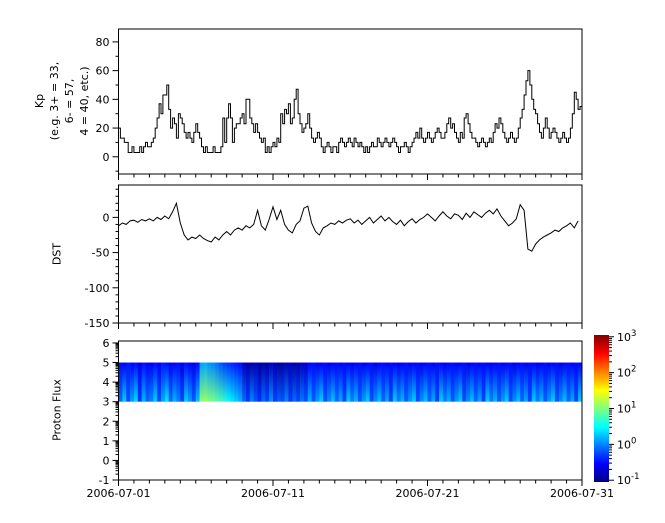  I want to click on kp-step-line, so click(350, 111).